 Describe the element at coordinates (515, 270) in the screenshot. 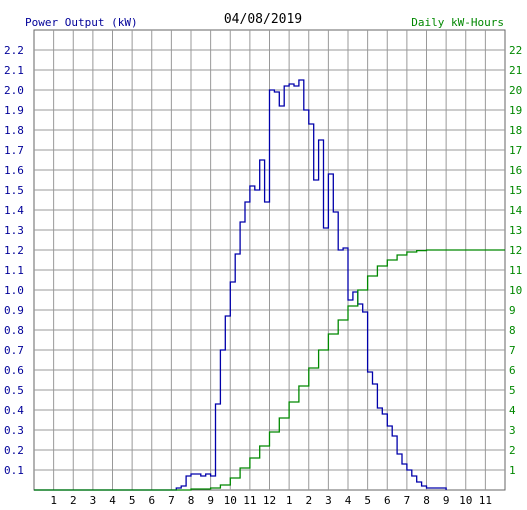

I see `y-right-tick-label: 11` at that location.